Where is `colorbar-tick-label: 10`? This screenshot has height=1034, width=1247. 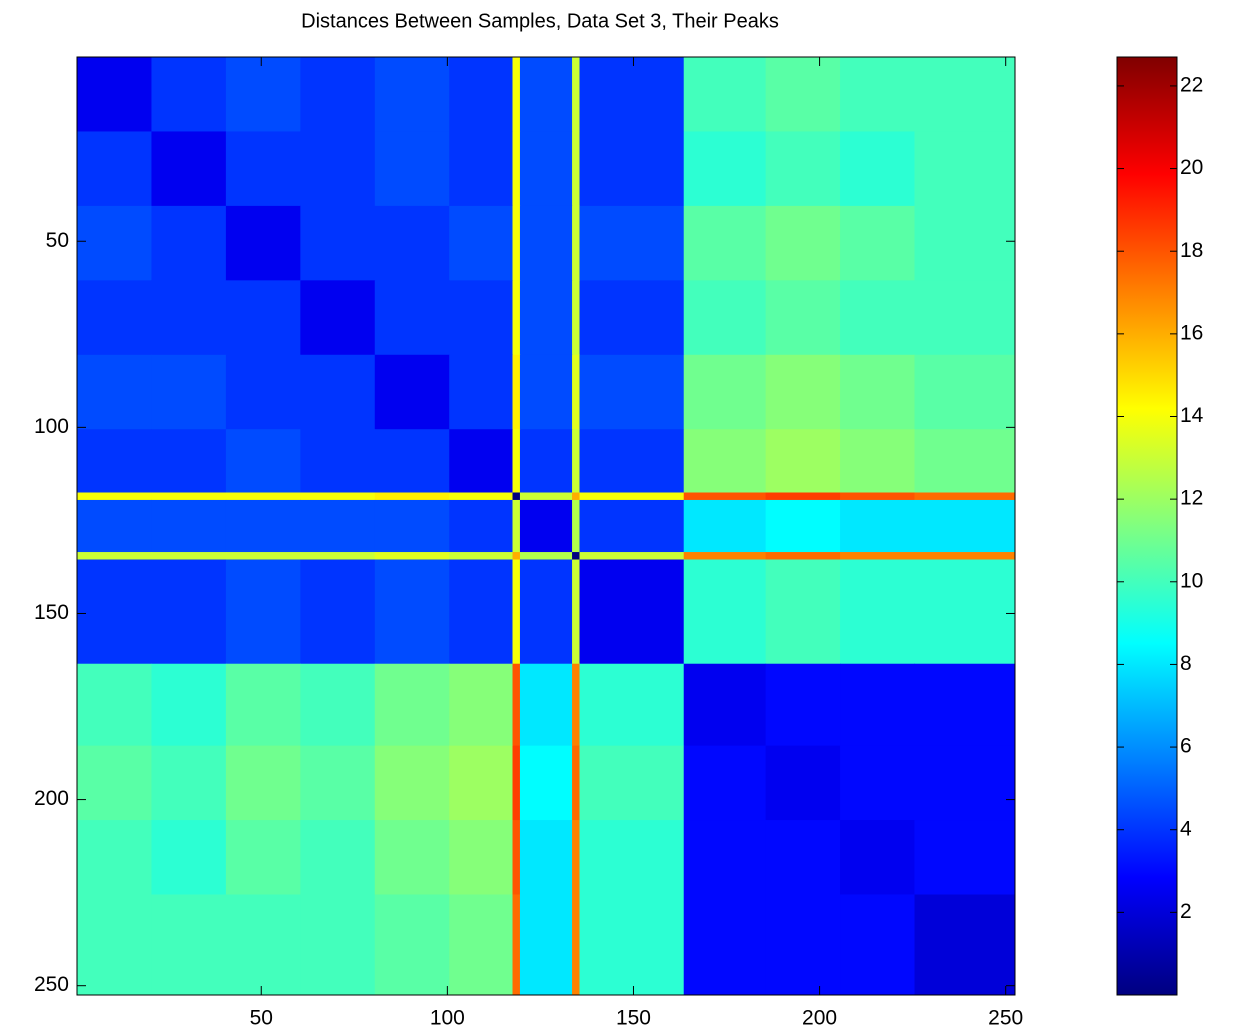
colorbar-tick-label: 10 is located at coordinates (1191, 580).